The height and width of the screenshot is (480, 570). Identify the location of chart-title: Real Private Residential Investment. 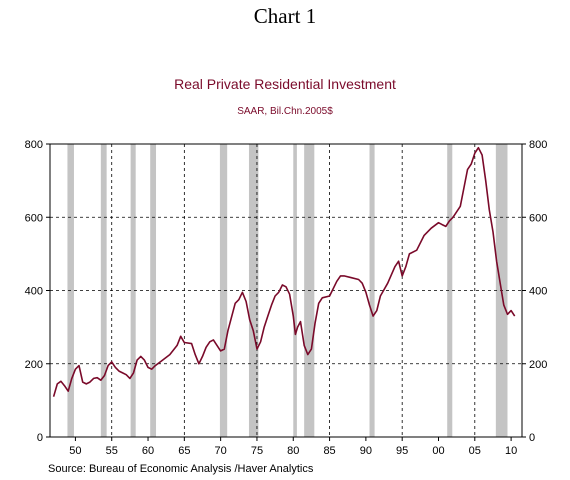
(285, 84).